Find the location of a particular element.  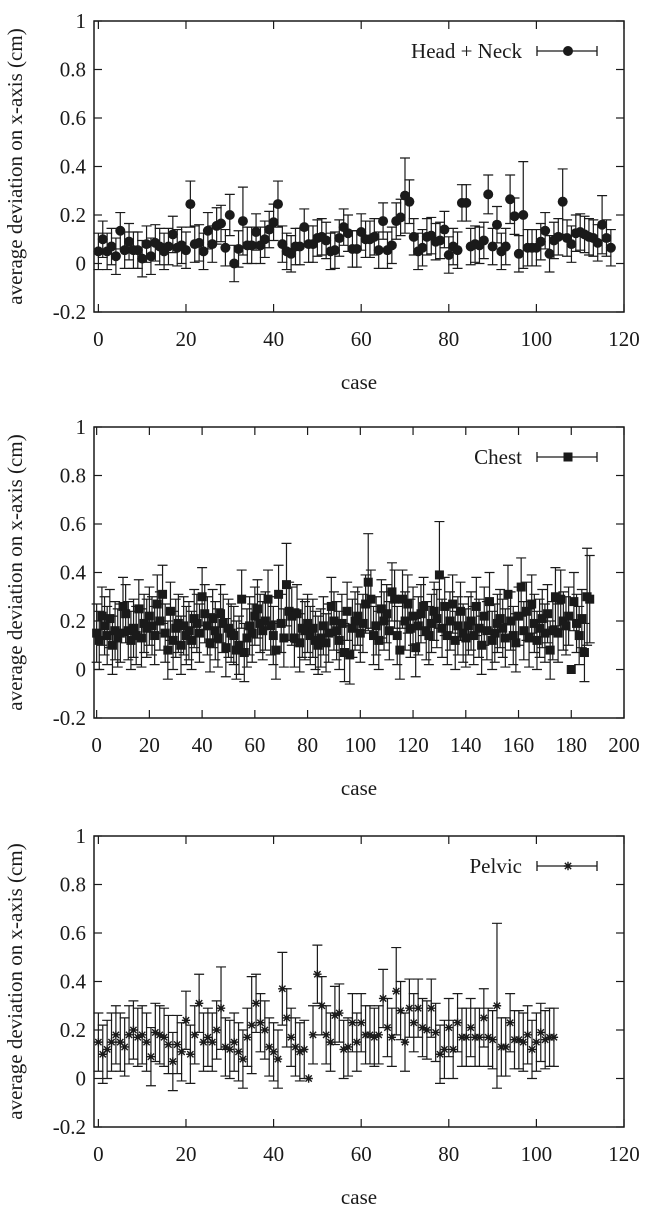

y-tick-label: 0.6 is located at coordinates (73, 933).